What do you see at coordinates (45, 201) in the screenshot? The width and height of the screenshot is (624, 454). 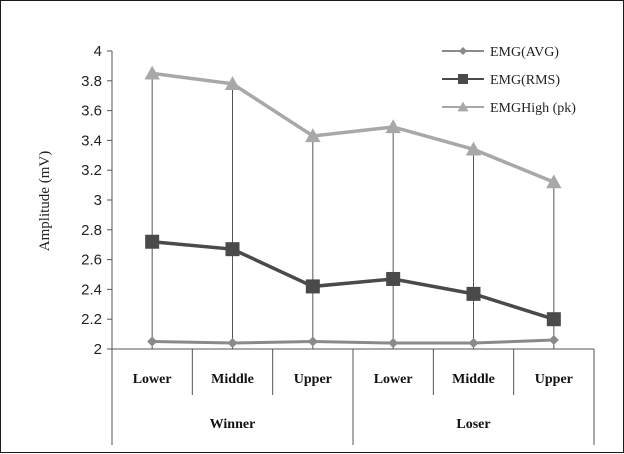 I see `y-axis-title: Amplitude (mV)` at bounding box center [45, 201].